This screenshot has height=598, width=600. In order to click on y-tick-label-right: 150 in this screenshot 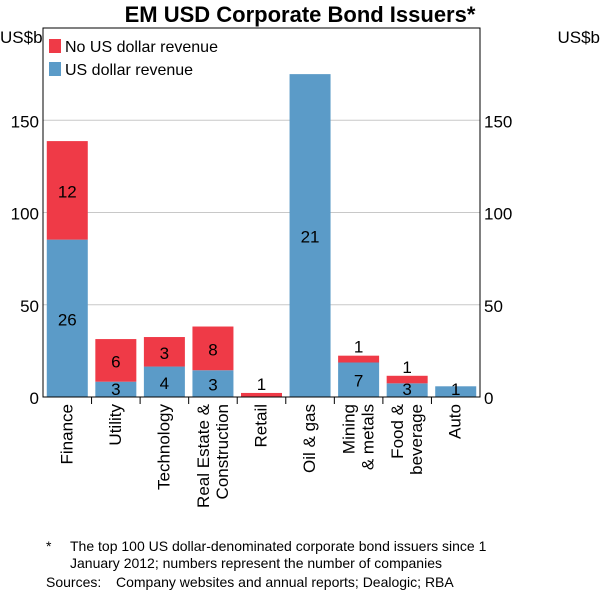, I will do `click(498, 121)`.